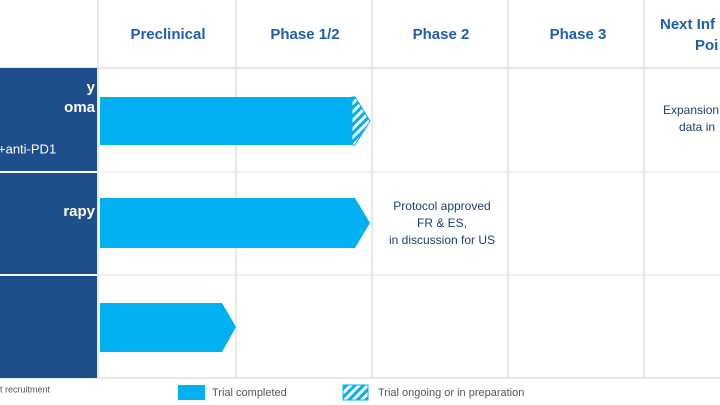 The image size is (720, 405). What do you see at coordinates (706, 45) in the screenshot?
I see `column-header: Poi` at bounding box center [706, 45].